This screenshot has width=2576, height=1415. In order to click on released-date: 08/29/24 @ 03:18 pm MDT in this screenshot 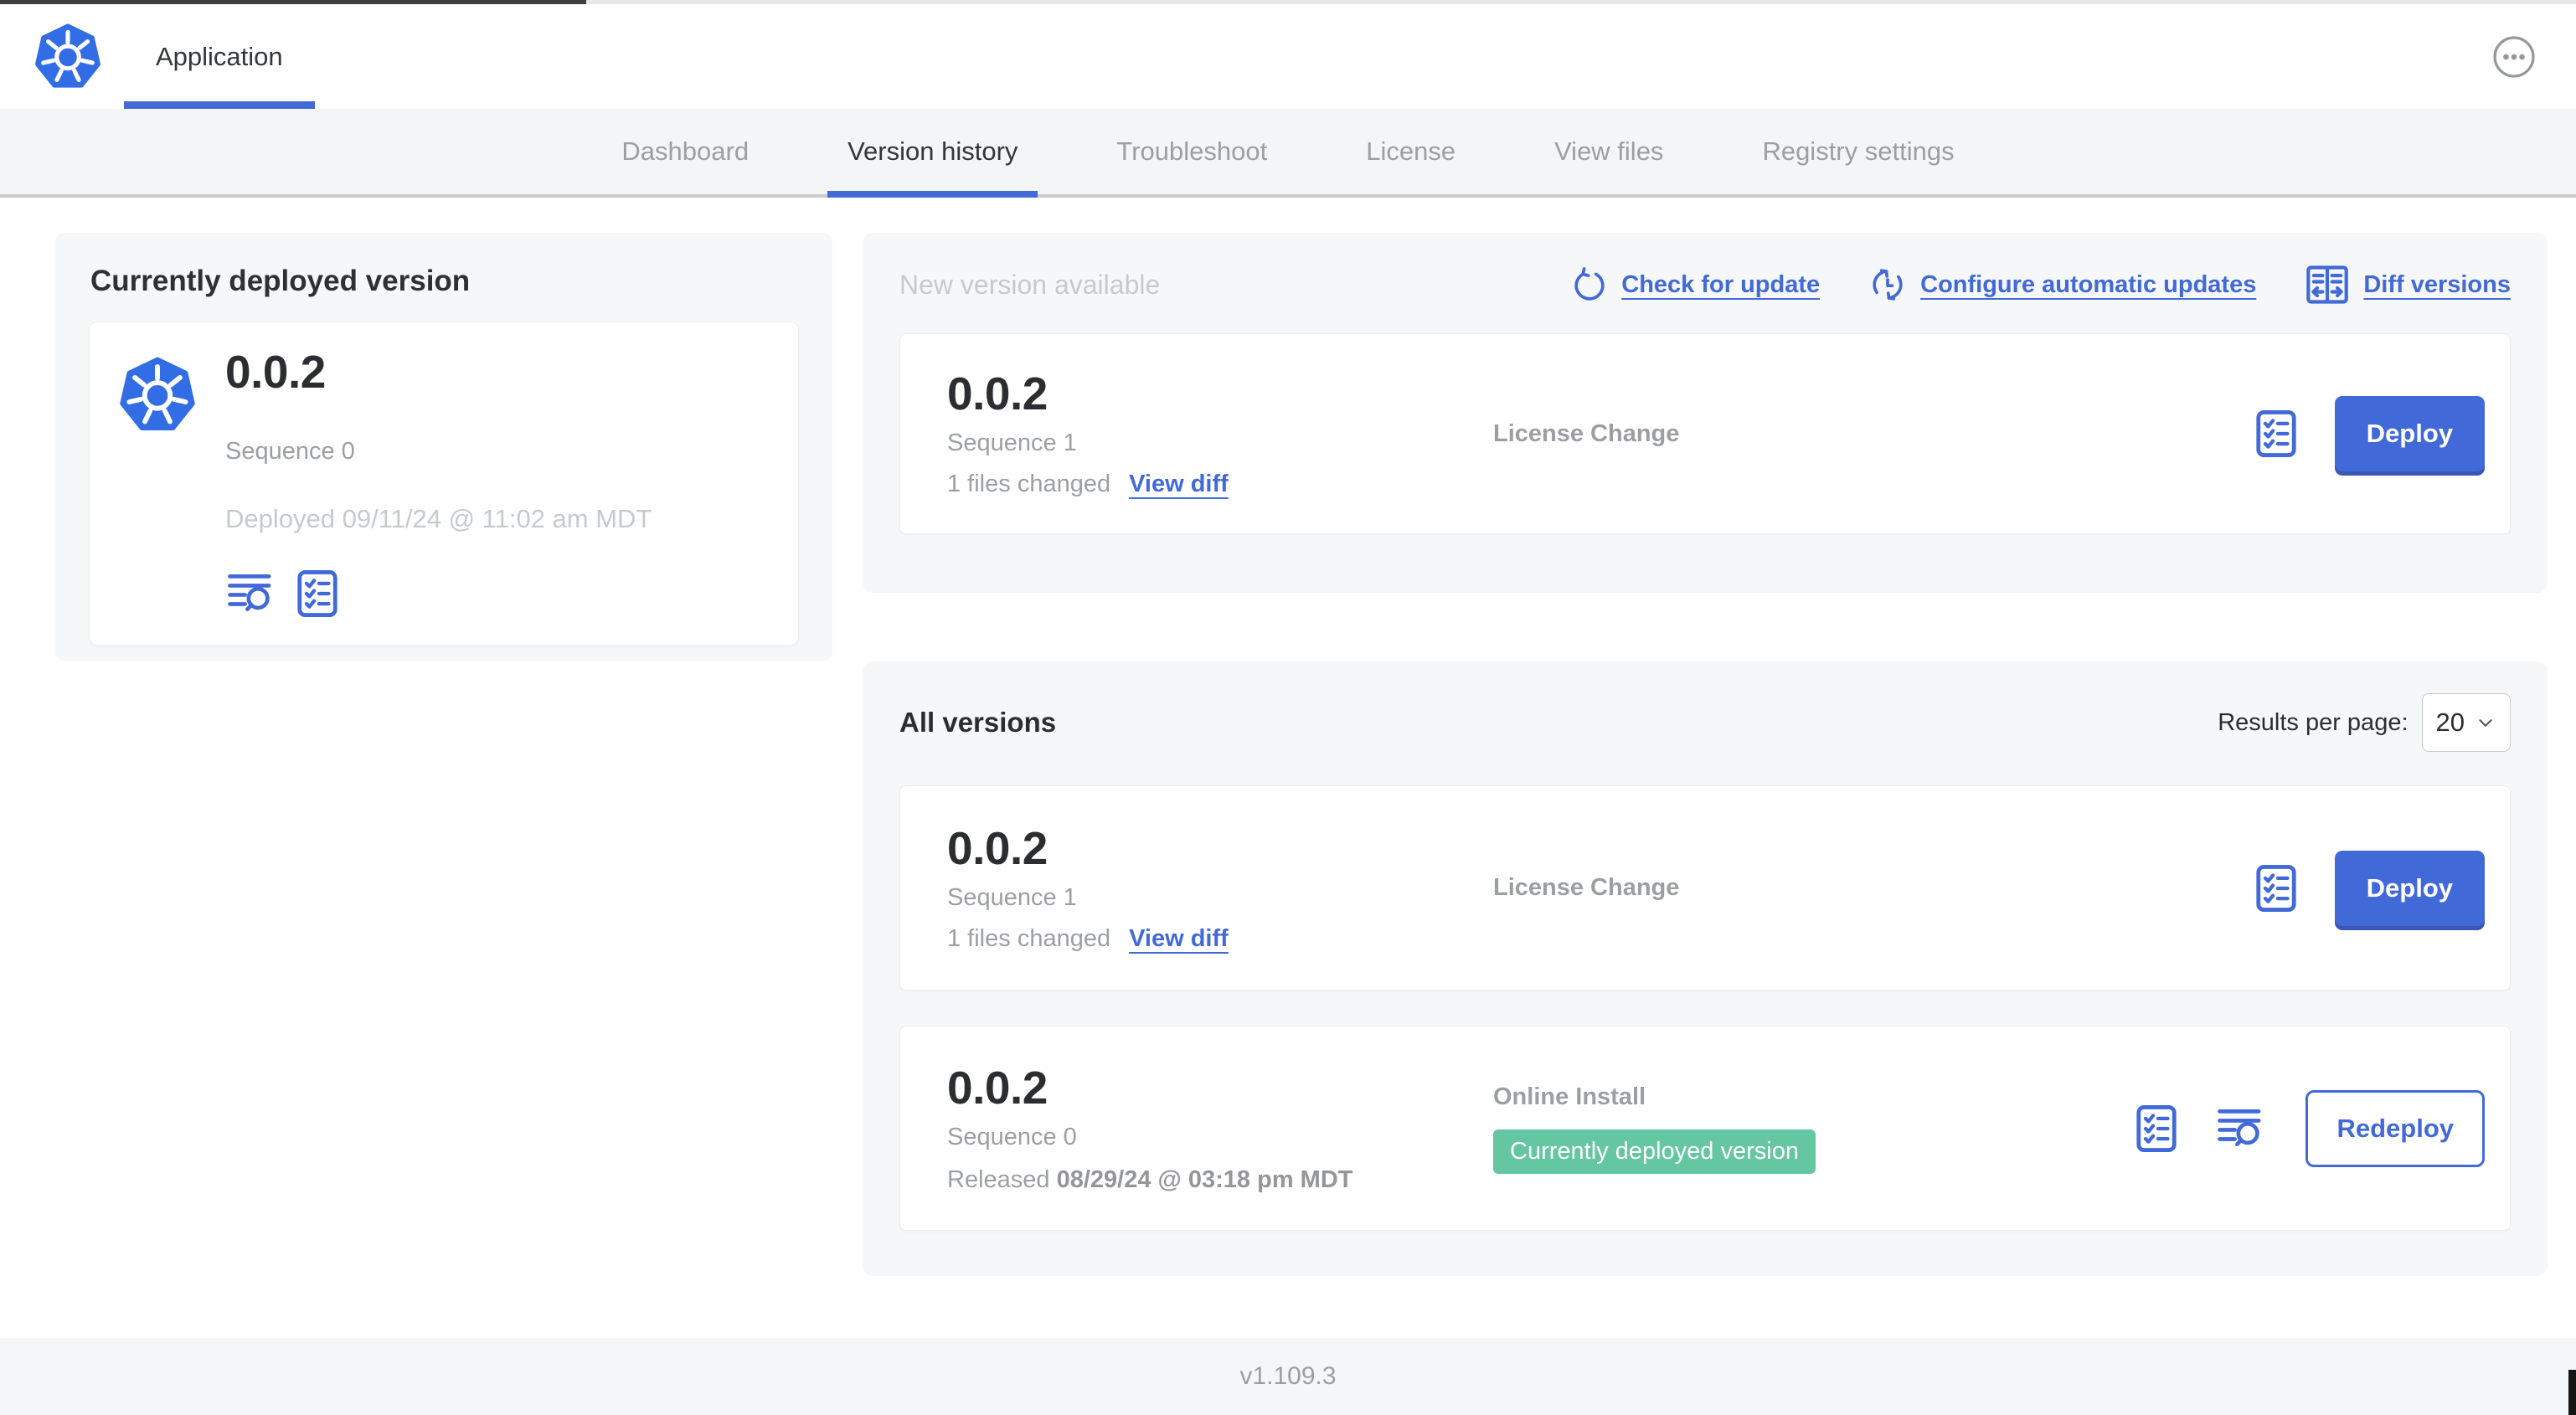, I will do `click(1204, 1179)`.